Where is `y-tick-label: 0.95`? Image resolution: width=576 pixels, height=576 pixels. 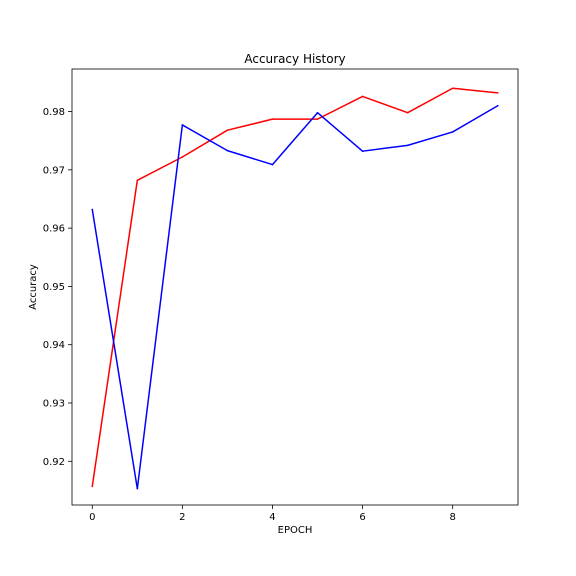
y-tick-label: 0.95 is located at coordinates (54, 287).